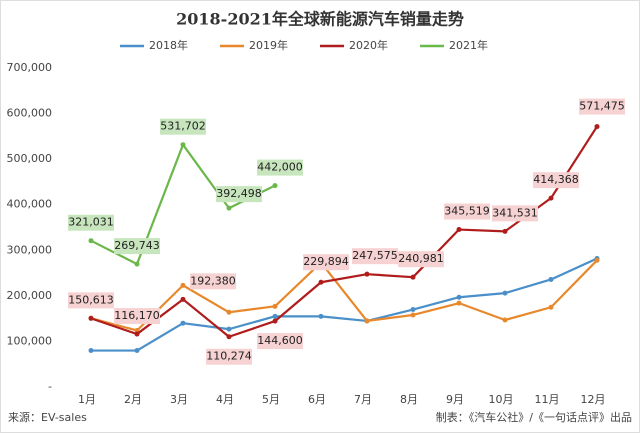 The width and height of the screenshot is (640, 433). Describe the element at coordinates (468, 45) in the screenshot. I see `legend-label: 2021年` at that location.